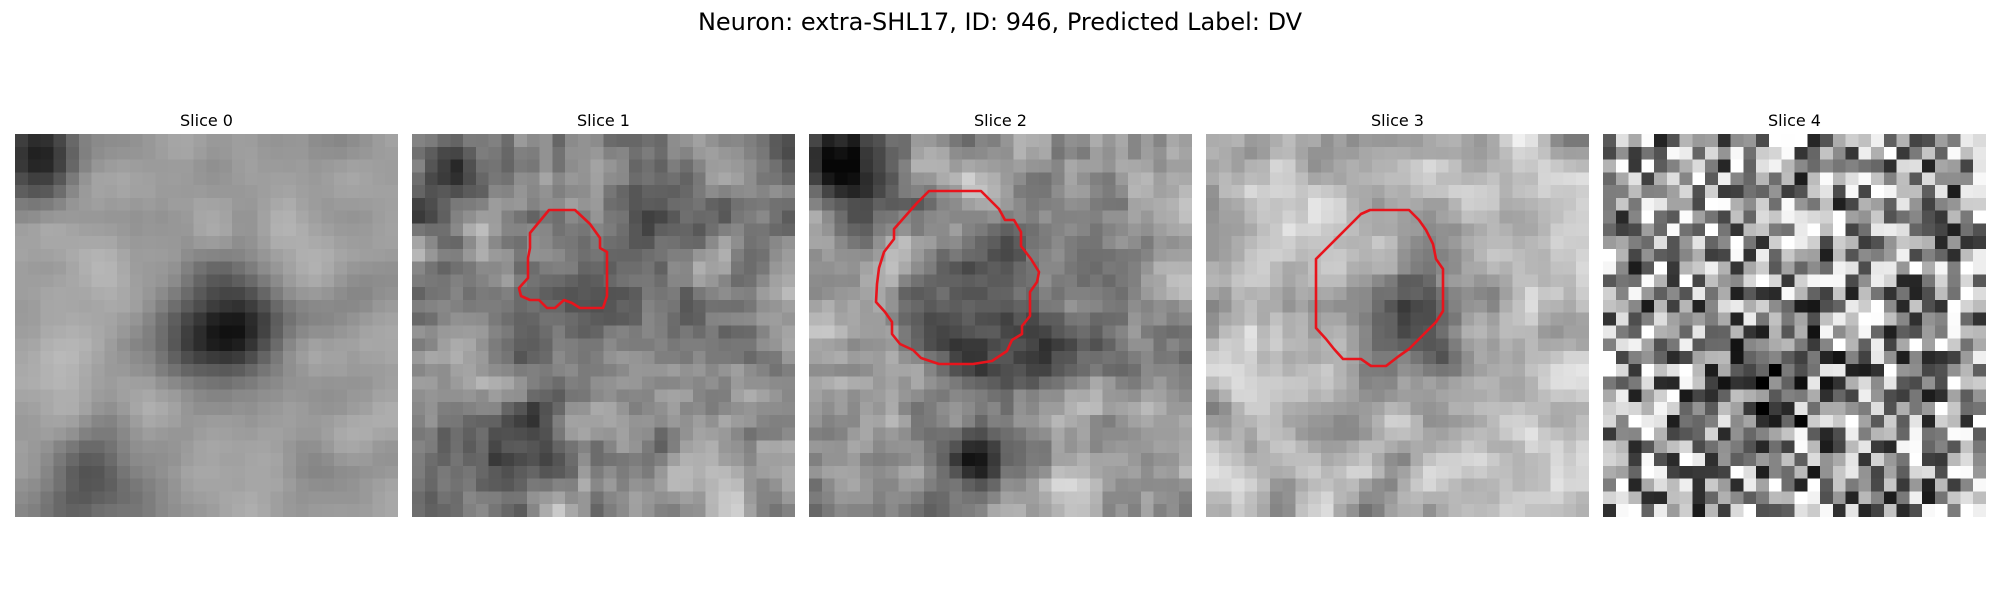 The image size is (2000, 600). I want to click on slice-title: Slice 3, so click(1397, 120).